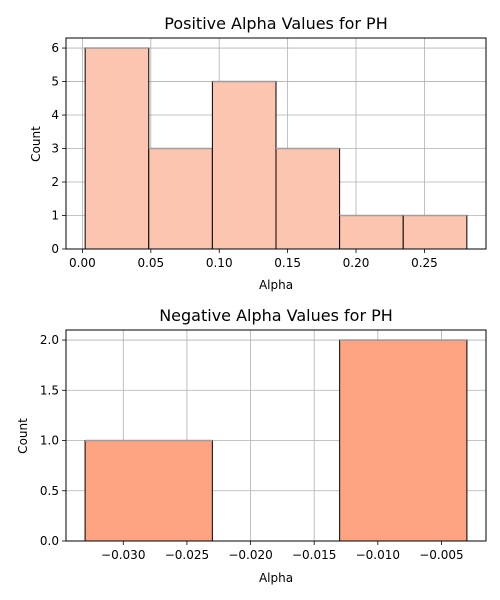 The height and width of the screenshot is (600, 500). Describe the element at coordinates (55, 115) in the screenshot. I see `y-tick-label: 4` at that location.